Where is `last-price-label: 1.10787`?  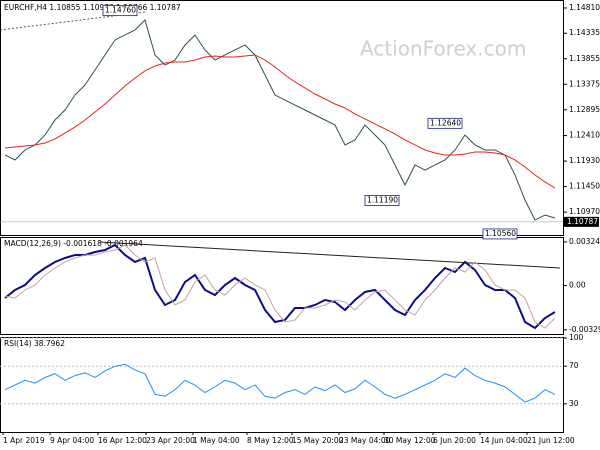 last-price-label: 1.10787 is located at coordinates (582, 221).